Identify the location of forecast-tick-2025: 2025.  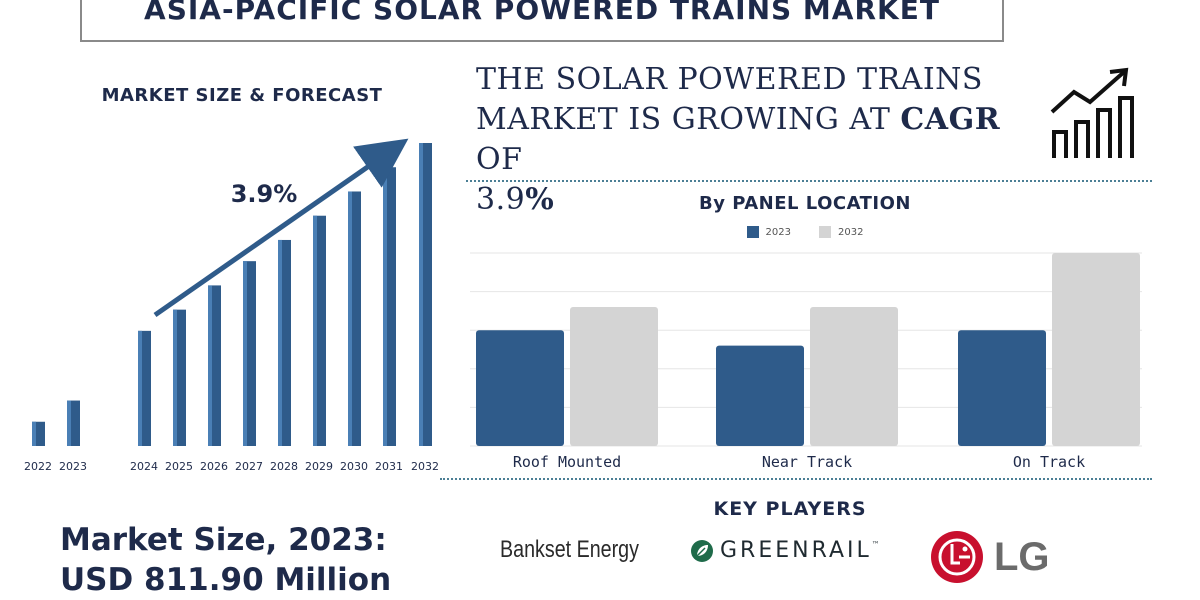
(179, 466).